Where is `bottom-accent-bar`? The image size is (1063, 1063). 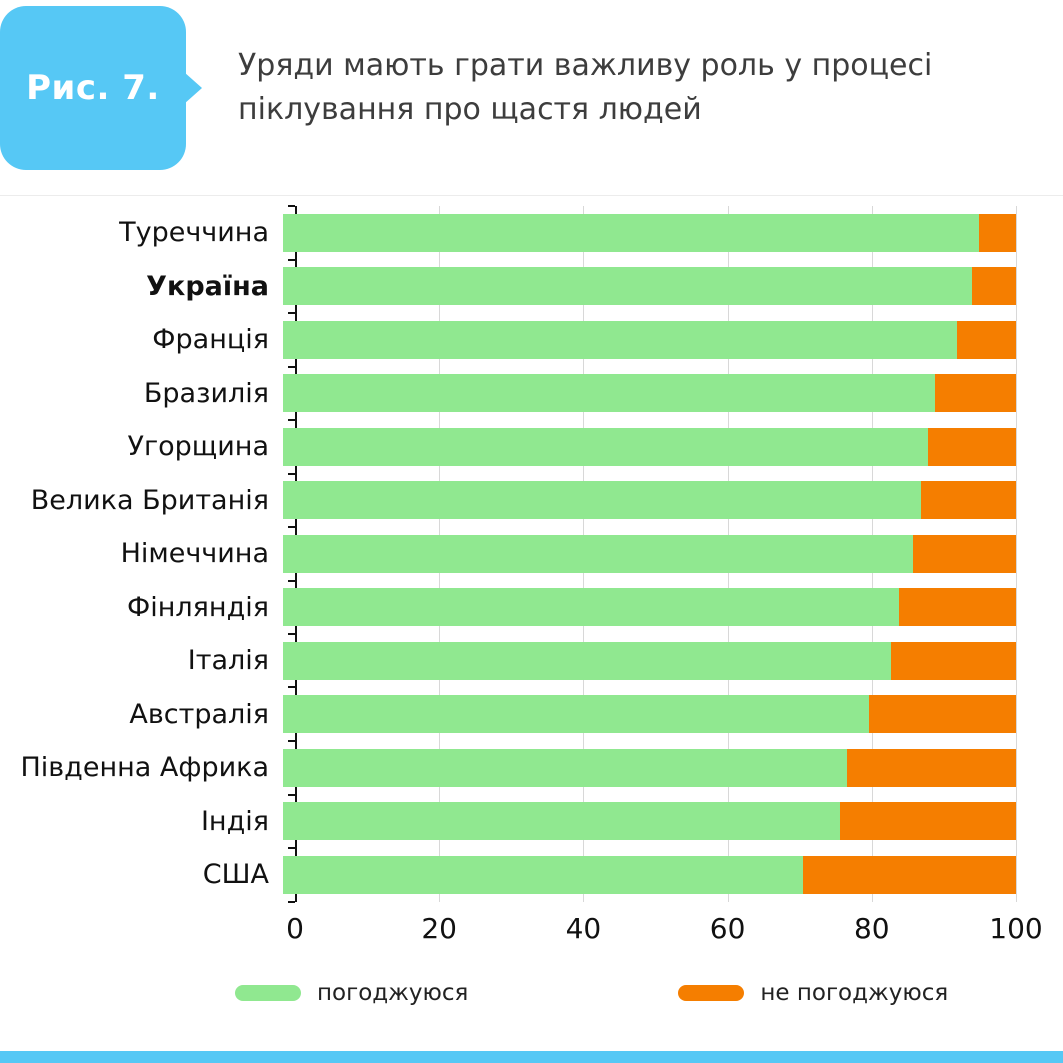
bottom-accent-bar is located at coordinates (531, 1057).